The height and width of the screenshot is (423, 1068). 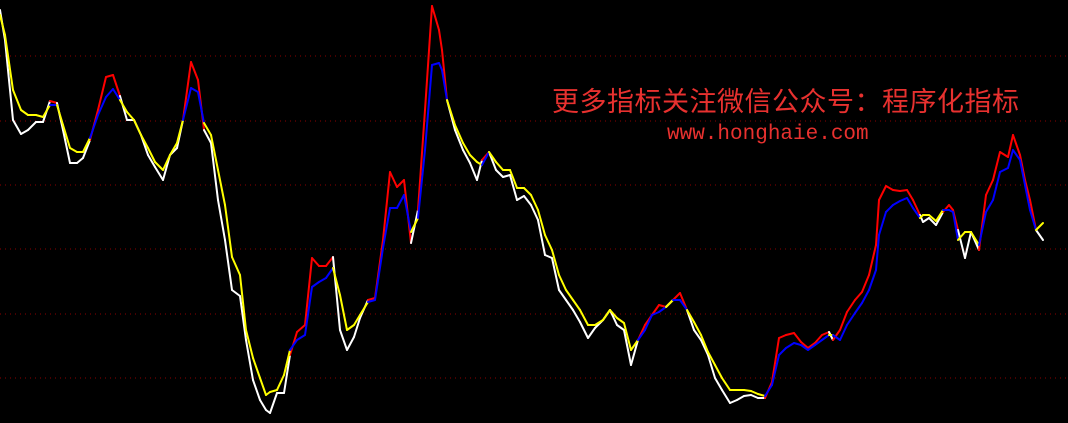 What do you see at coordinates (768, 134) in the screenshot?
I see `watermark-url: www.honghaie.com` at bounding box center [768, 134].